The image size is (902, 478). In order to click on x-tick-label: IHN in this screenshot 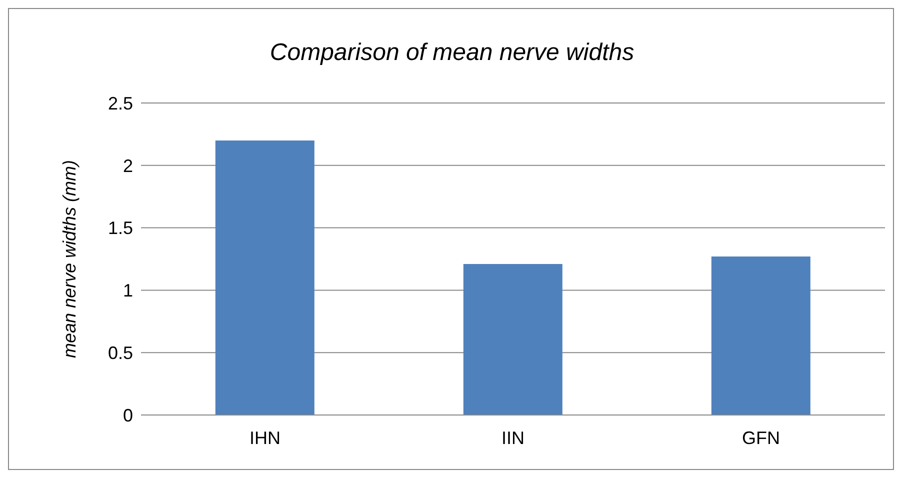, I will do `click(265, 438)`.